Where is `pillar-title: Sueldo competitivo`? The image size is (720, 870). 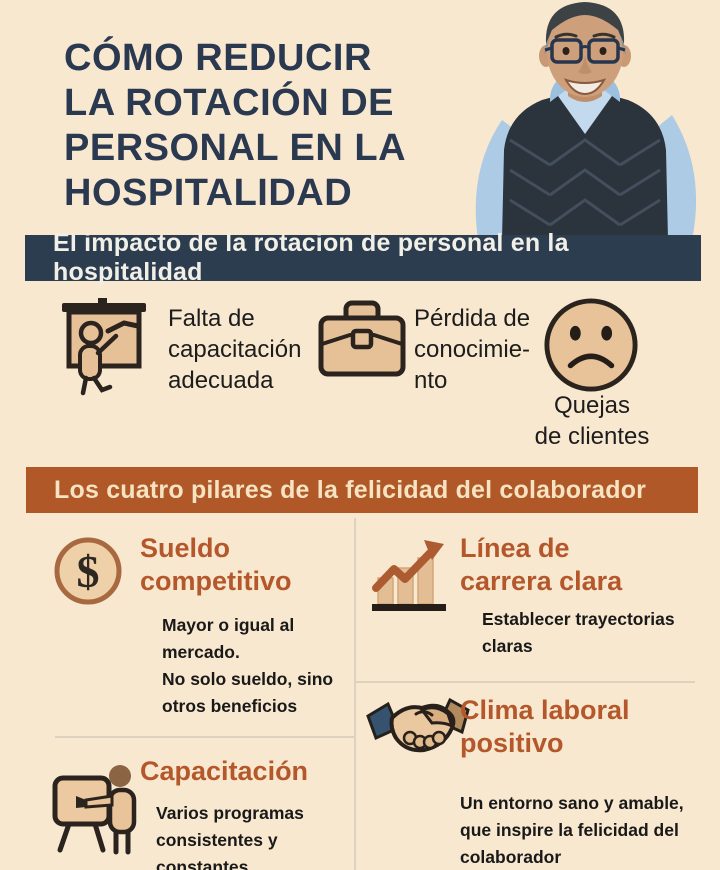 pillar-title: Sueldo competitivo is located at coordinates (216, 564).